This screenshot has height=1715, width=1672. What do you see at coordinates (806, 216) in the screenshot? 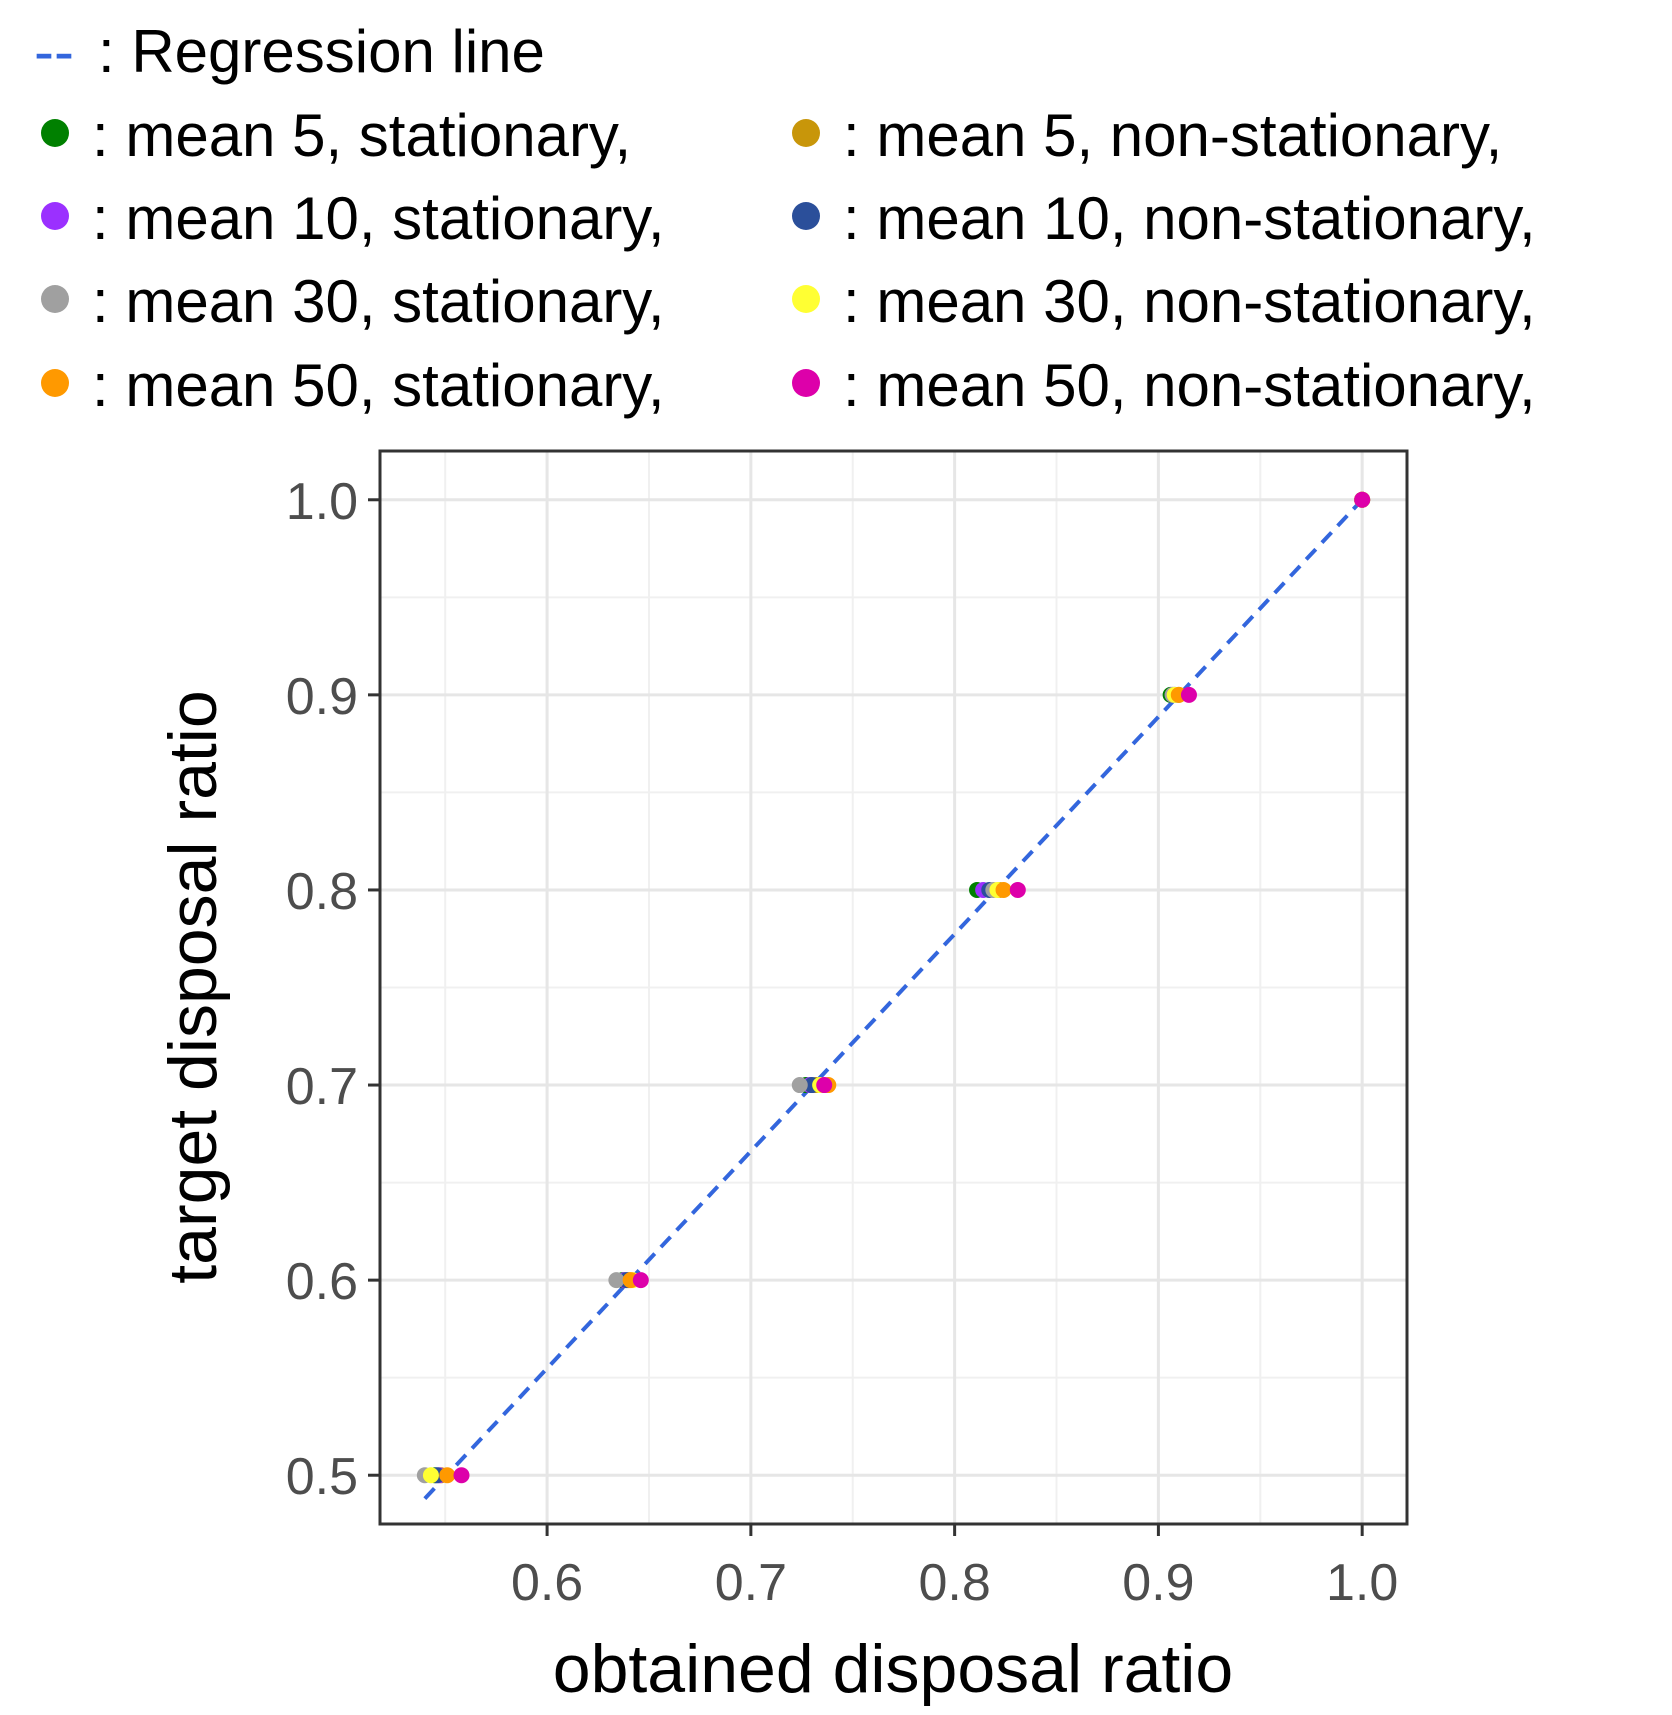
I see `legend-swatch-mean10-nonstationary` at bounding box center [806, 216].